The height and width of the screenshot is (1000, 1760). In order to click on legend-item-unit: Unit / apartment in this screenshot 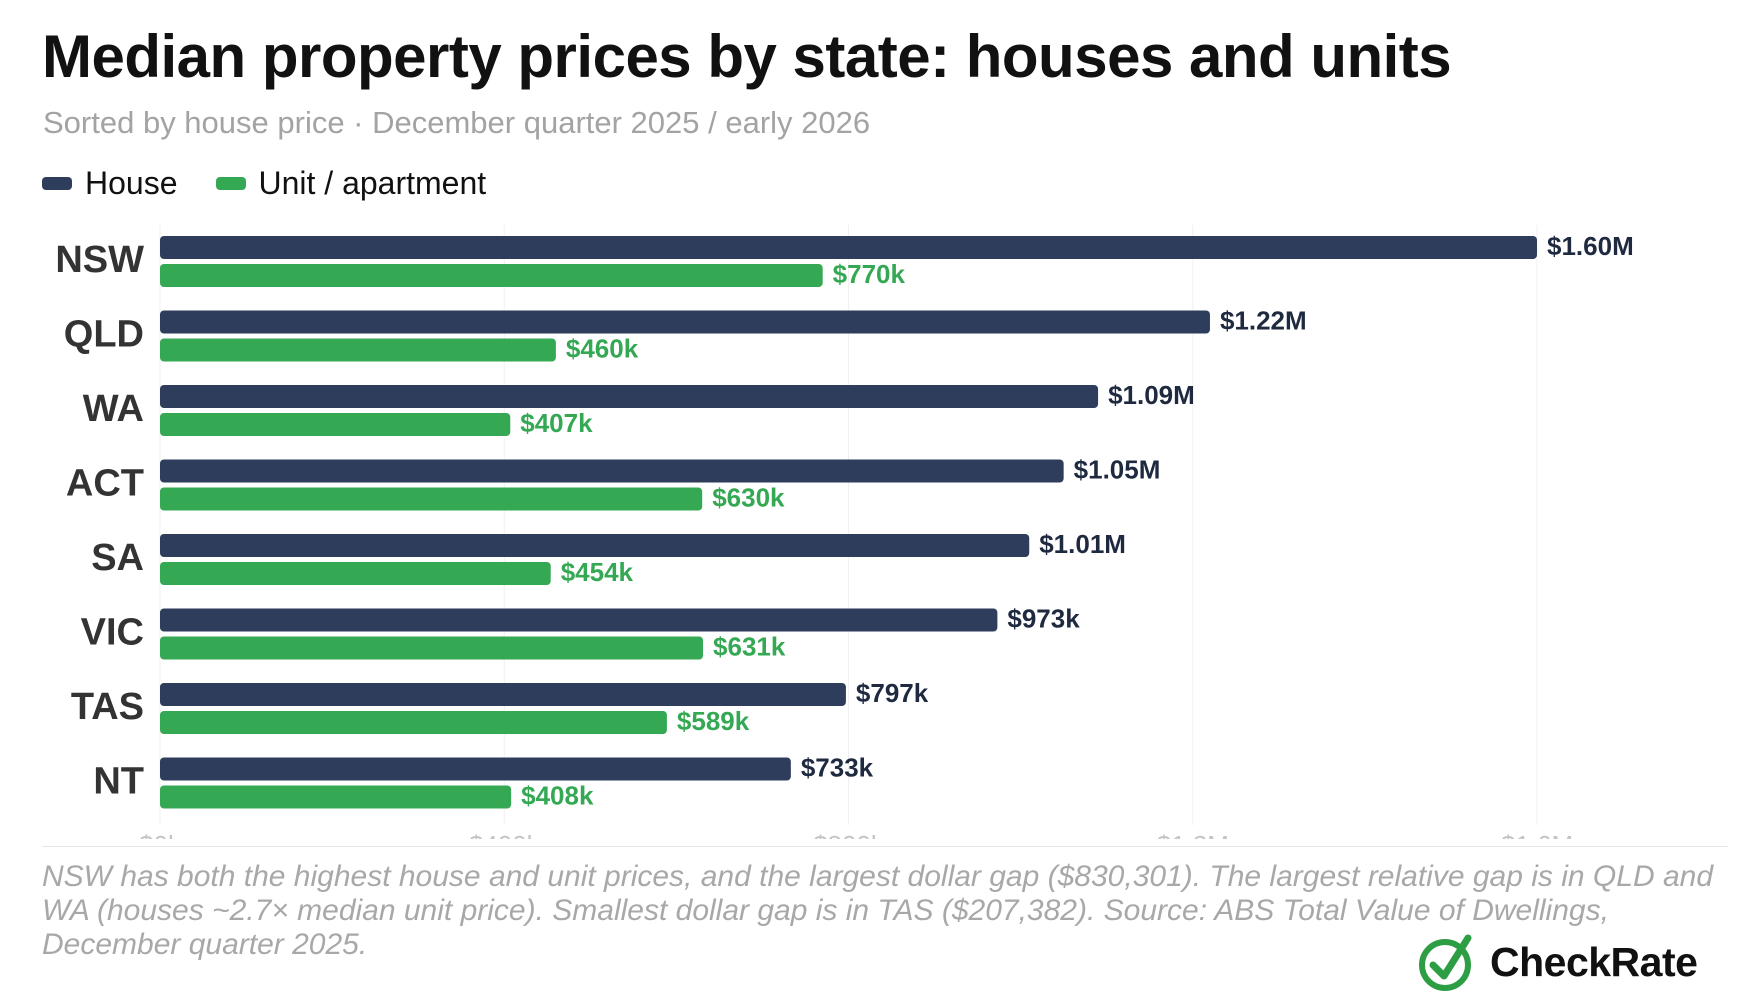, I will do `click(351, 183)`.